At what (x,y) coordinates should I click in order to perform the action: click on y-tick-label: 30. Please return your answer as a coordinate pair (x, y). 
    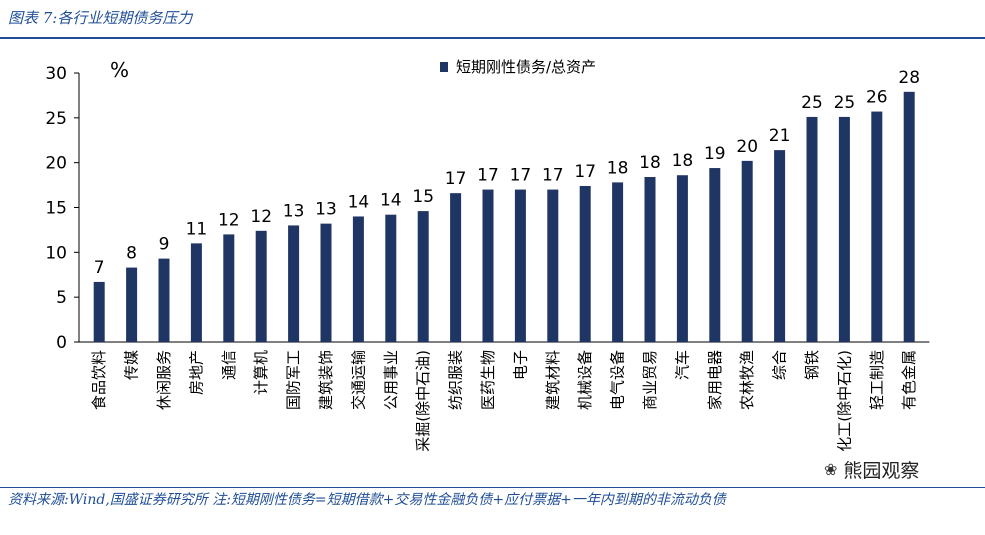
    Looking at the image, I should click on (56, 74).